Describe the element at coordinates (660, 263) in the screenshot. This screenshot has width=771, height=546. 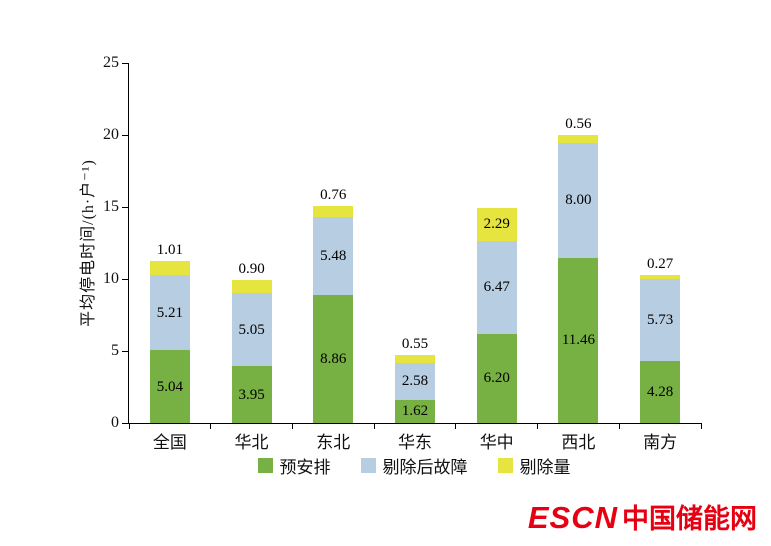
I see `bar-value-label: 0.27` at that location.